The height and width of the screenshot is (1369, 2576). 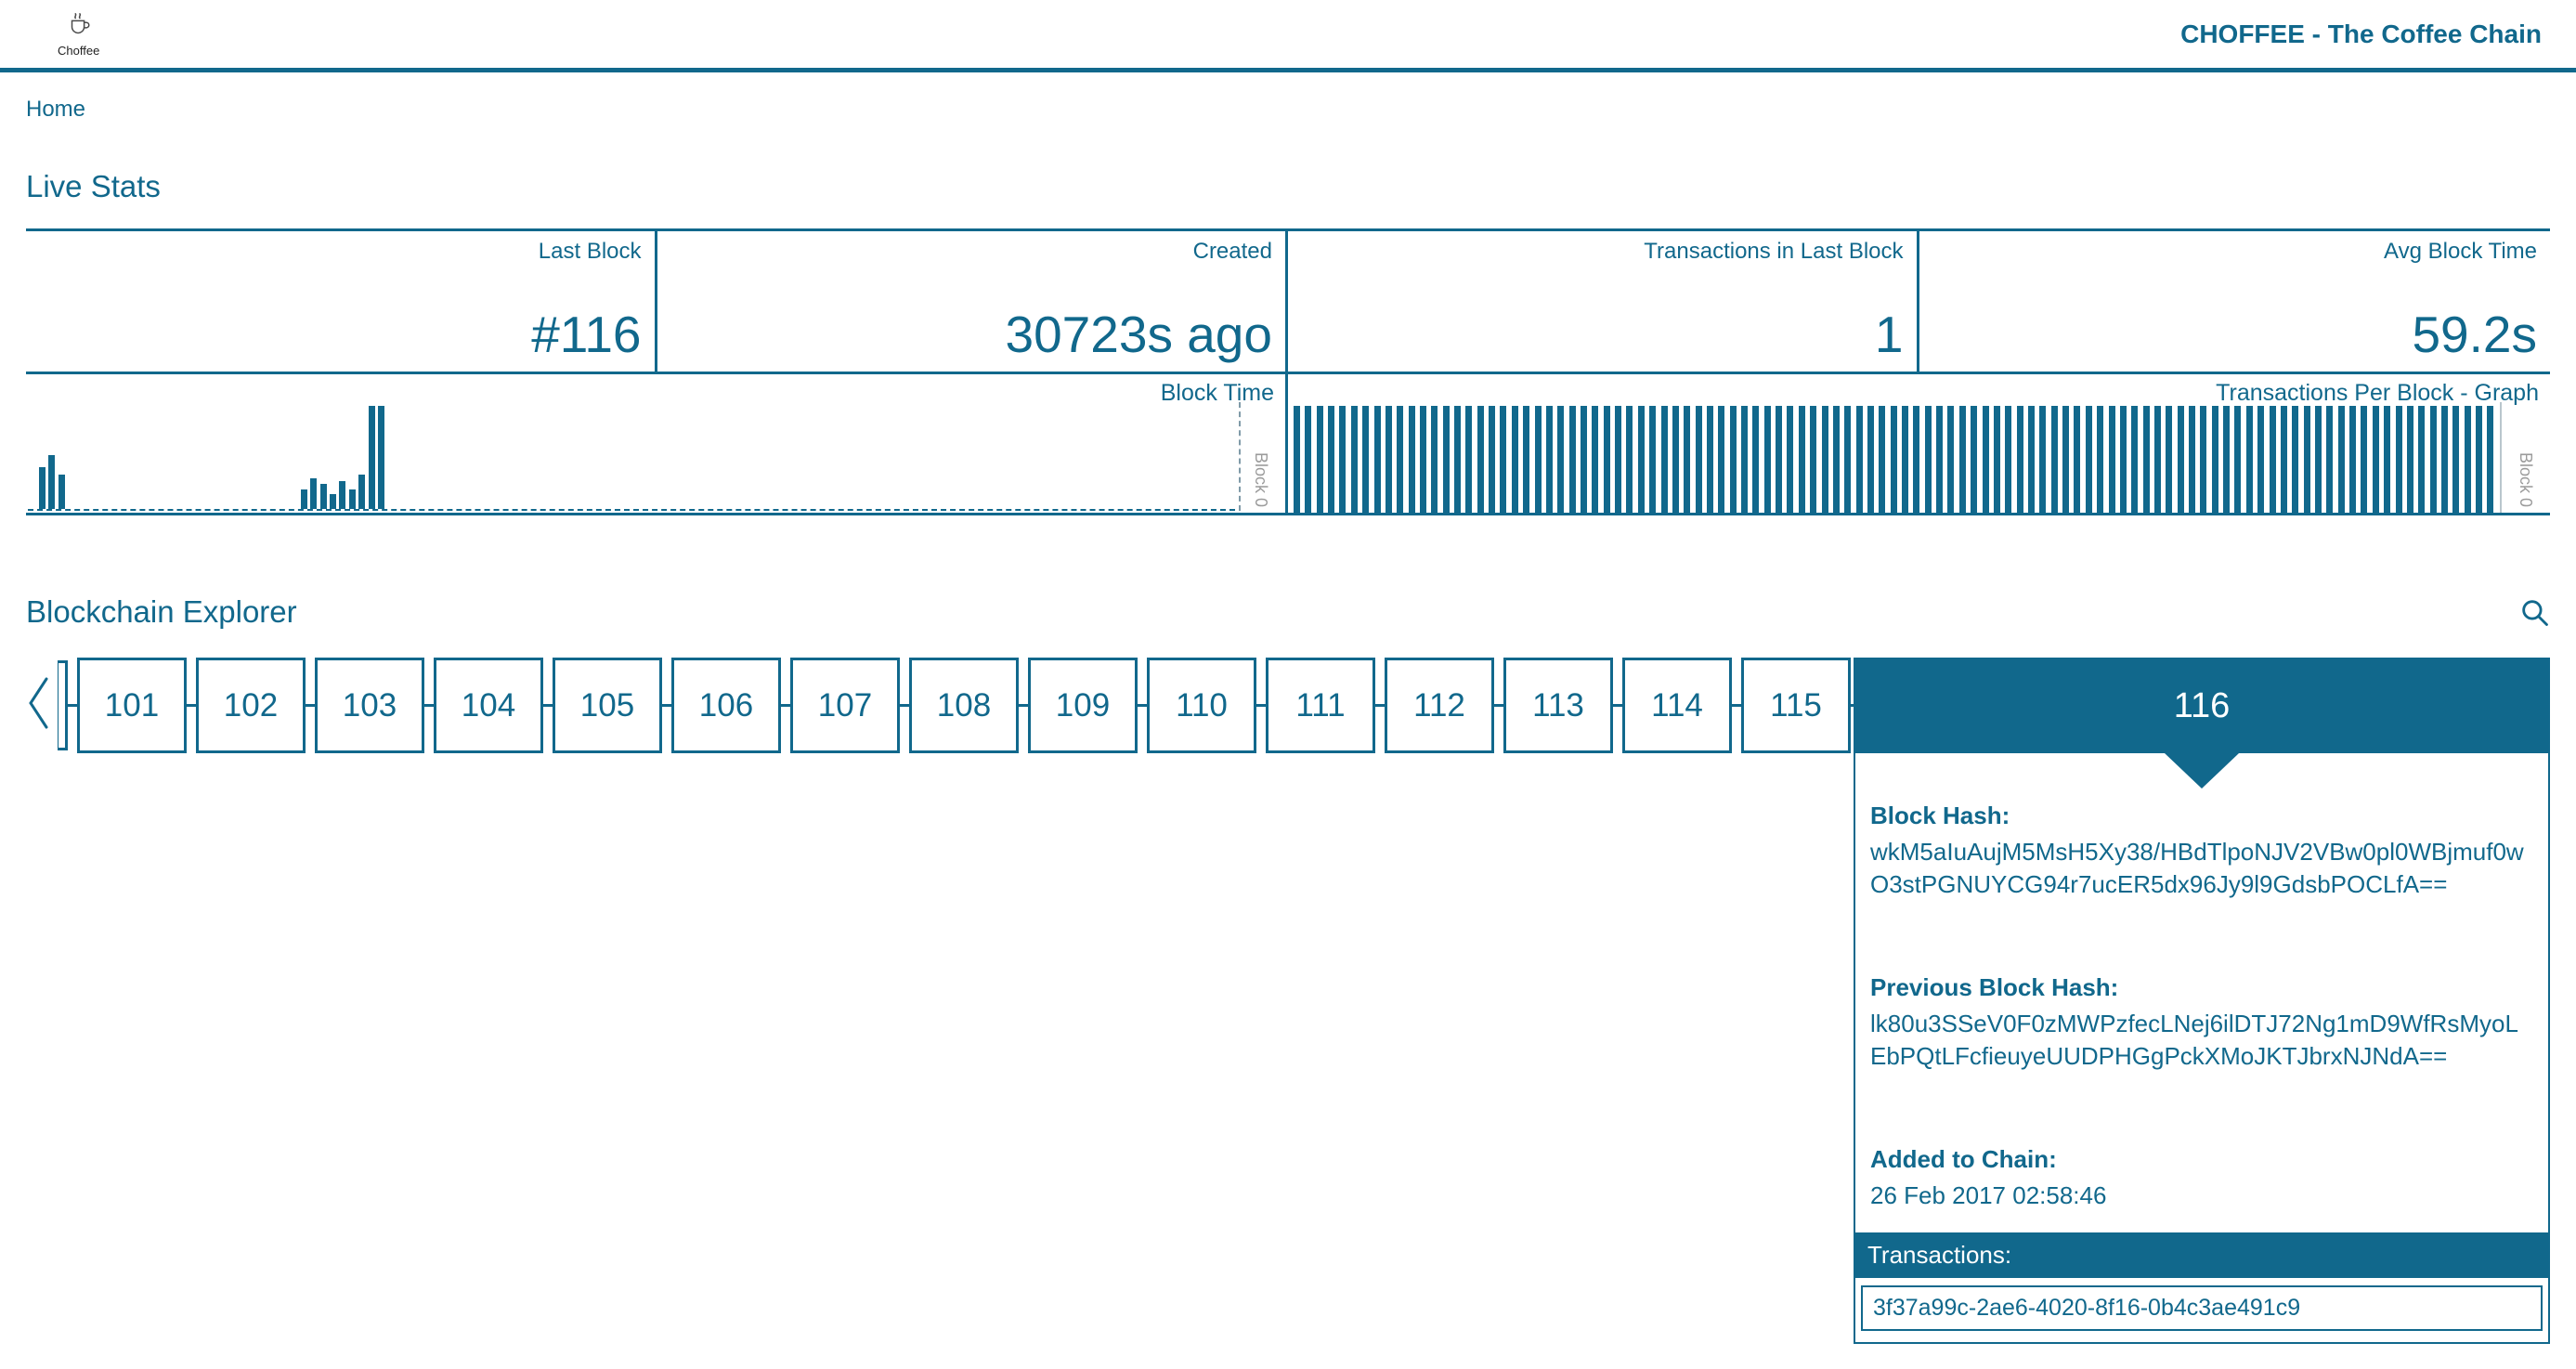 I want to click on choffee-logo: Choffee, so click(x=78, y=34).